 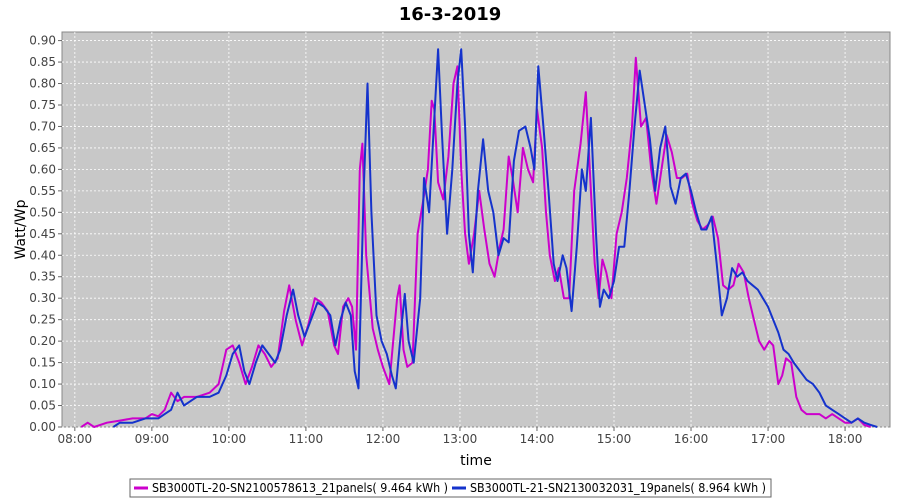 What do you see at coordinates (42, 62) in the screenshot?
I see `y-tick-label: 0.85` at bounding box center [42, 62].